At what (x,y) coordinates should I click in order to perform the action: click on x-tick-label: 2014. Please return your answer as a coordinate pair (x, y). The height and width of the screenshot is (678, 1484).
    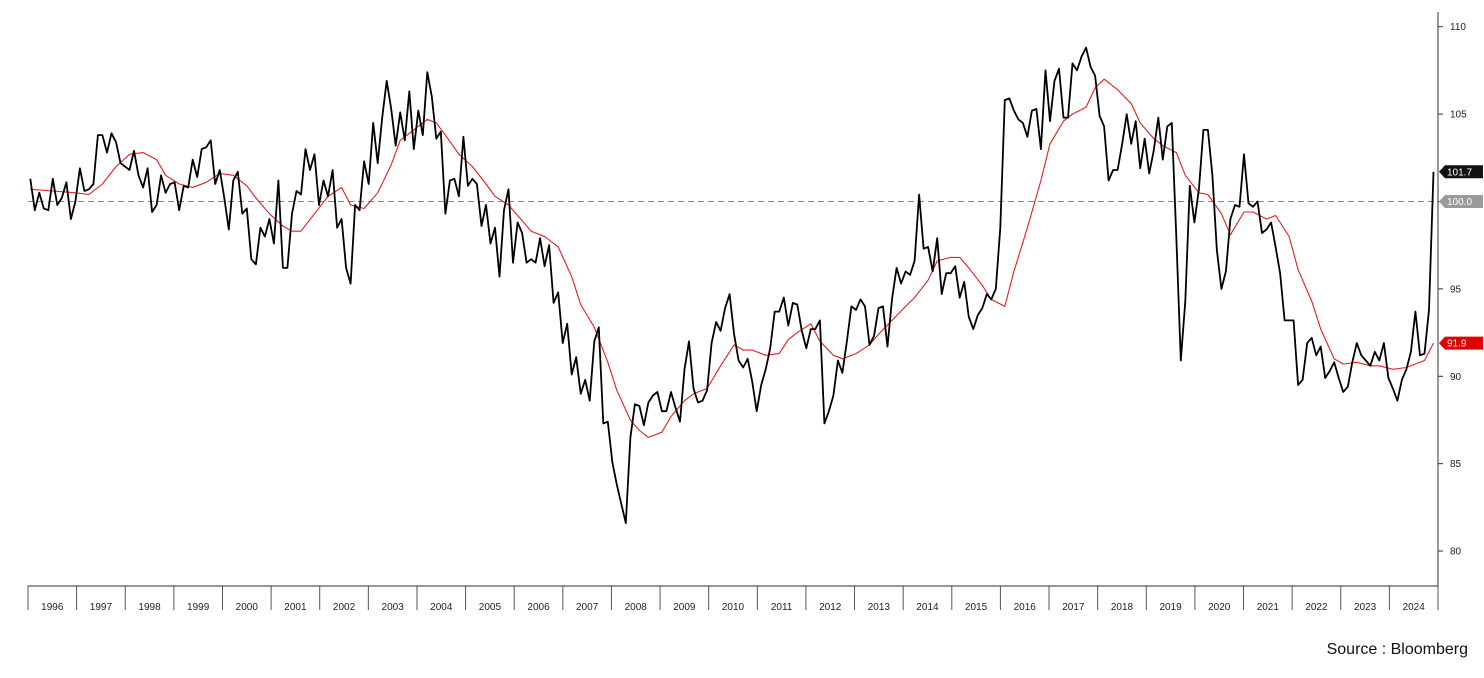
    Looking at the image, I should click on (927, 607).